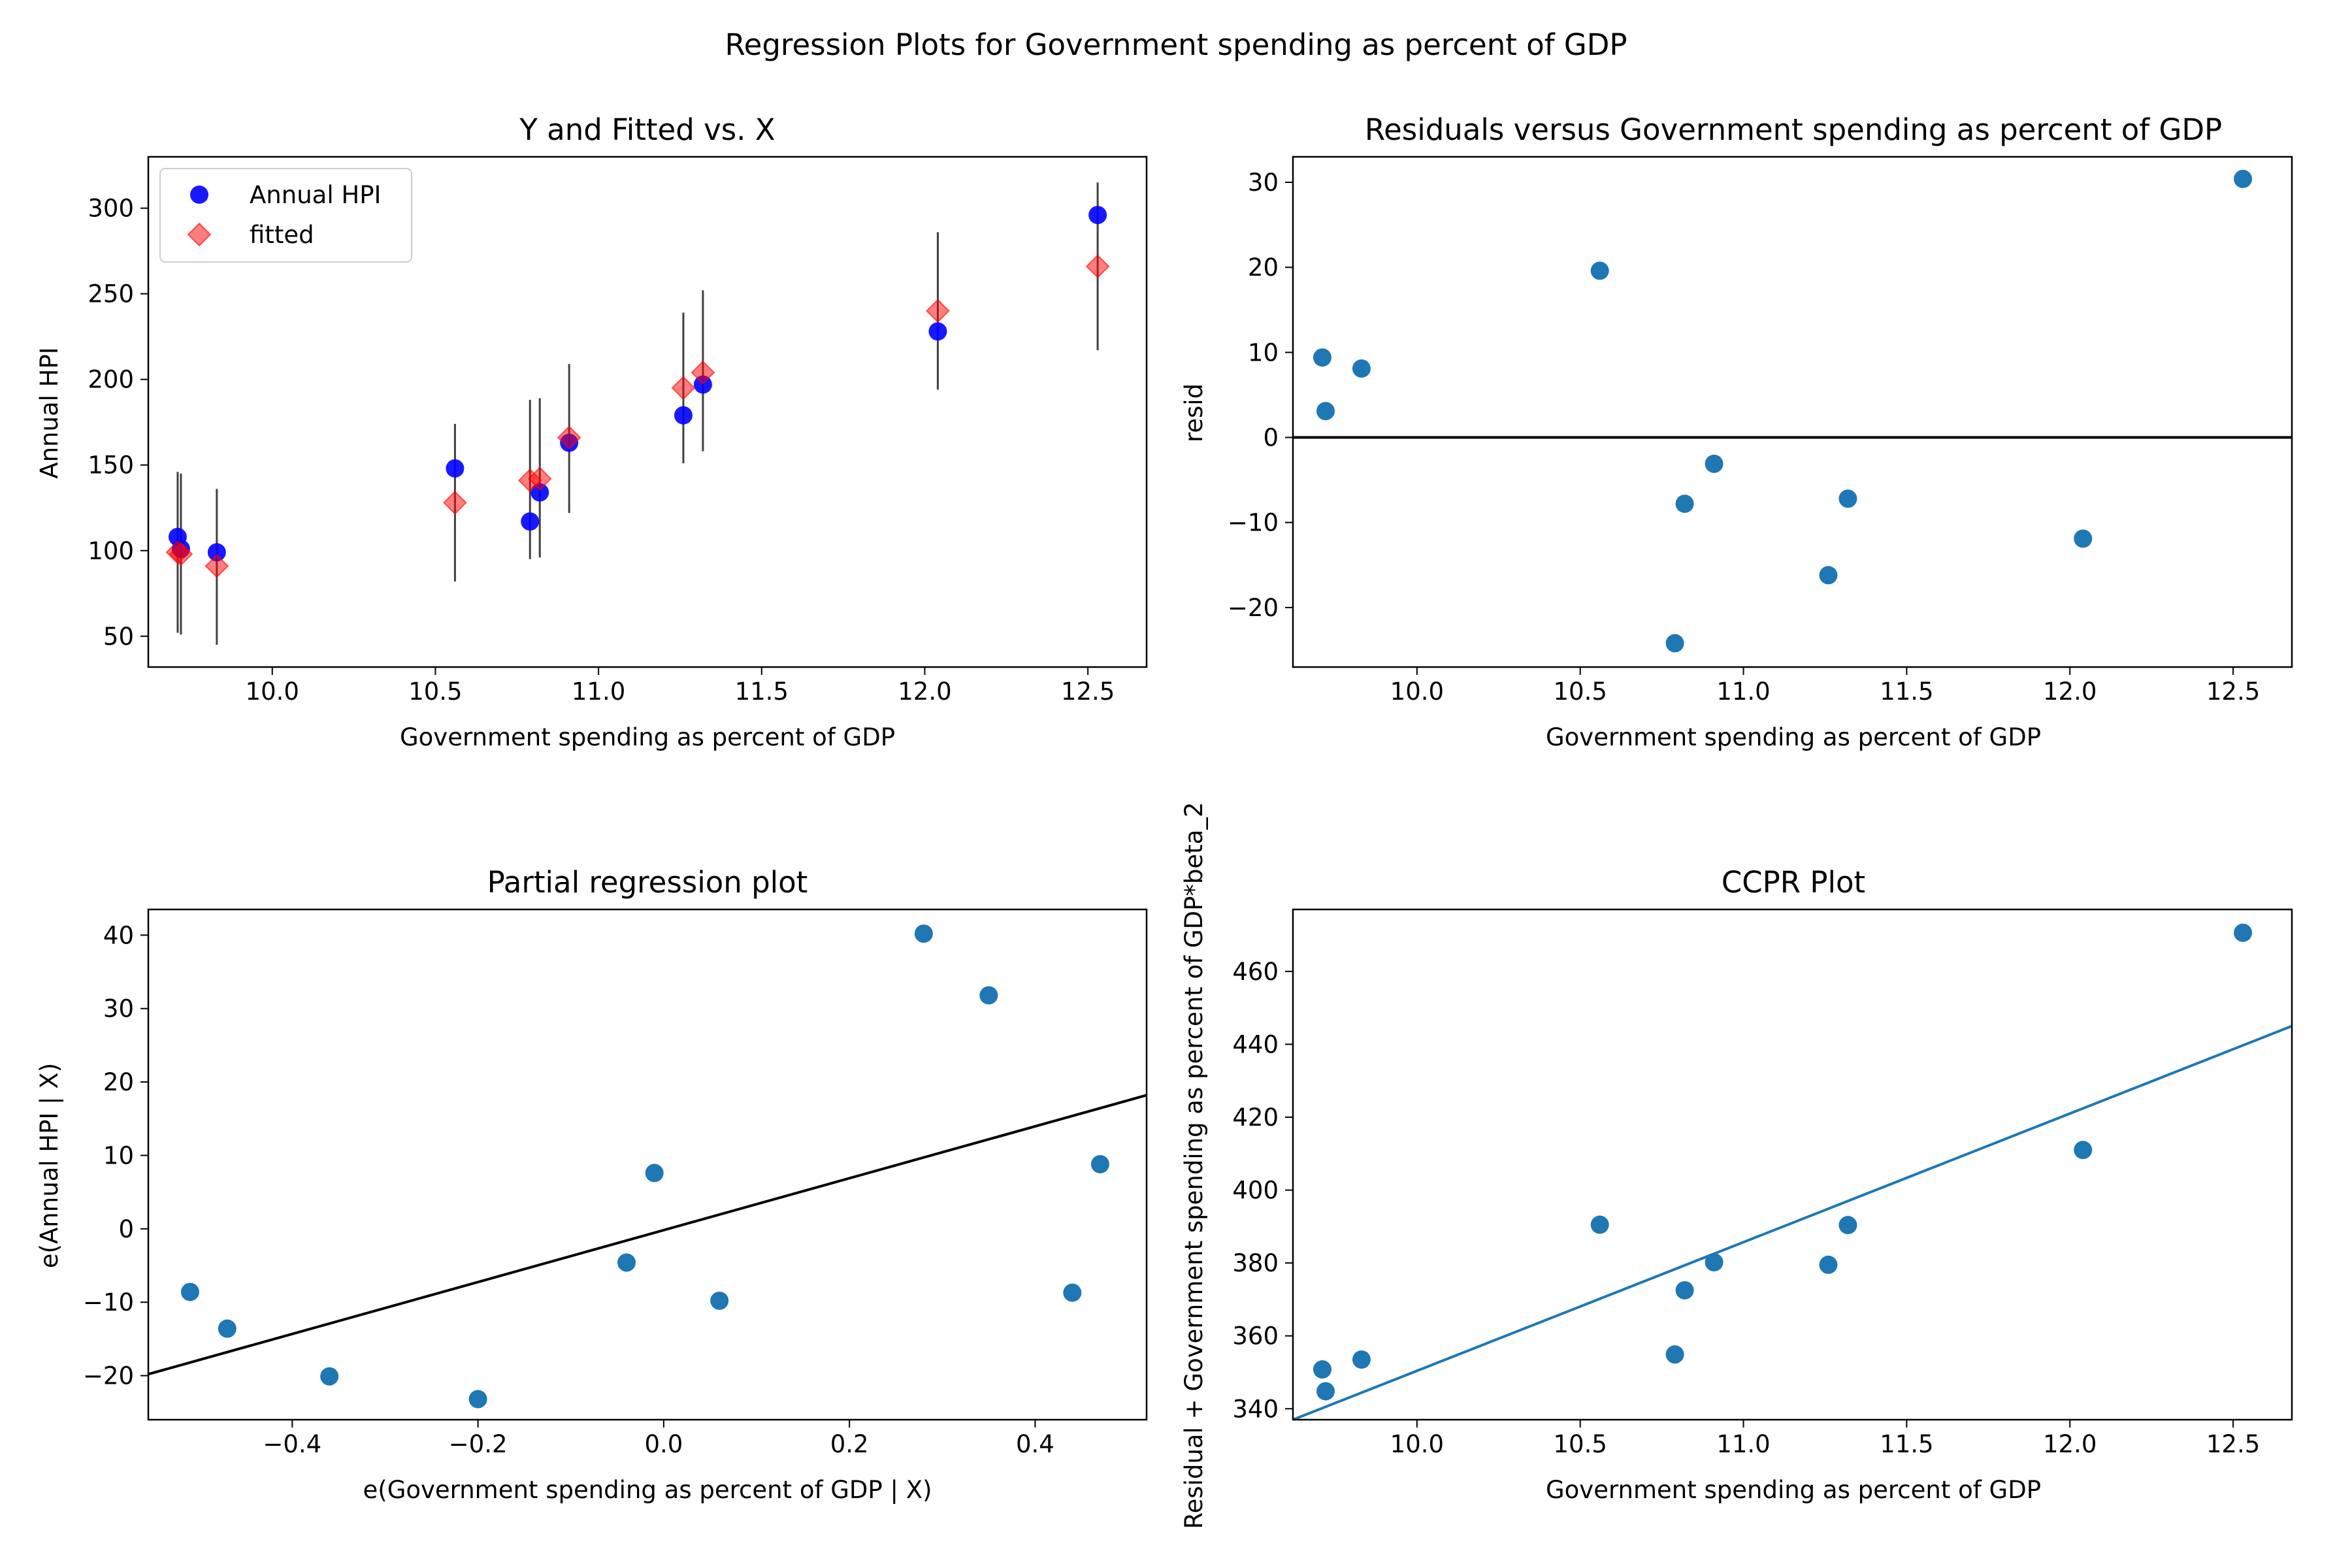 The image size is (2352, 1568). What do you see at coordinates (1271, 438) in the screenshot?
I see `resid-y-tick-label: 0` at bounding box center [1271, 438].